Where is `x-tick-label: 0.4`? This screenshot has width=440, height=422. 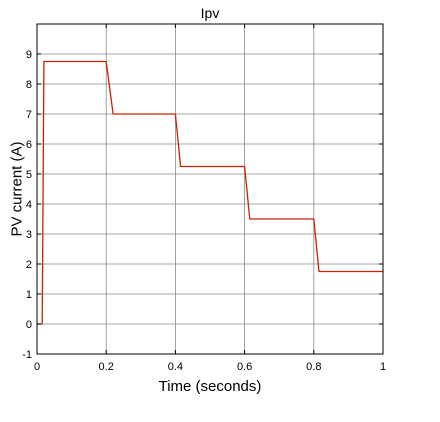 x-tick-label: 0.4 is located at coordinates (175, 367).